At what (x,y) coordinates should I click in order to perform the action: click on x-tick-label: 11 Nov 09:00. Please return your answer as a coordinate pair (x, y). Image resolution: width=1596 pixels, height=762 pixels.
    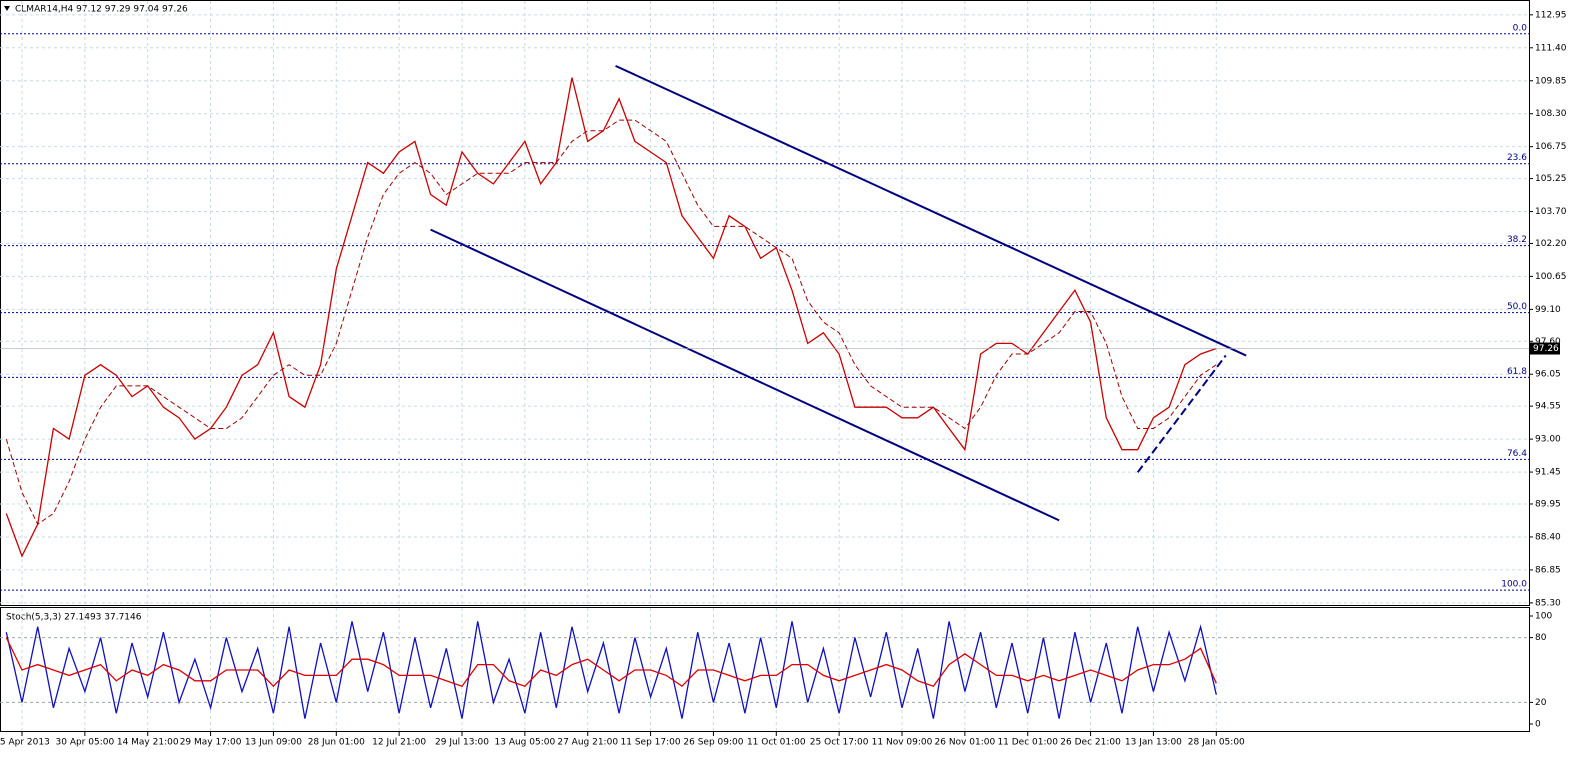
    Looking at the image, I should click on (902, 743).